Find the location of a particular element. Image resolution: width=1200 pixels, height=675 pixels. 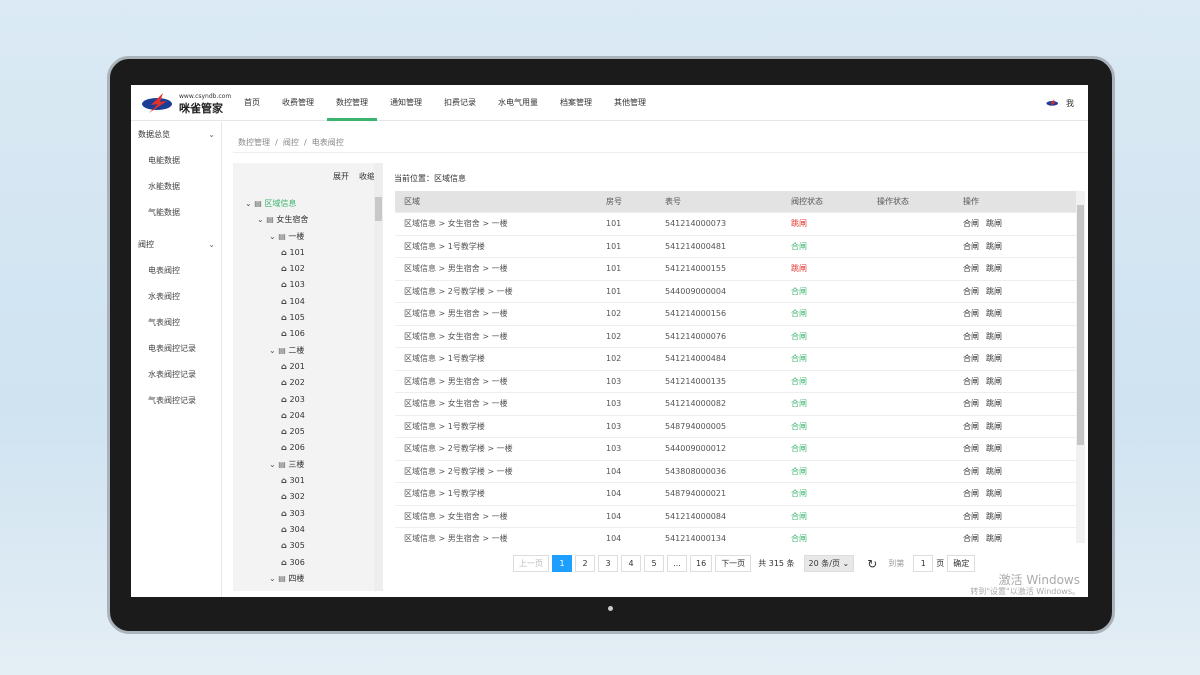

tree-node: ⌂ 101 is located at coordinates (303, 253).